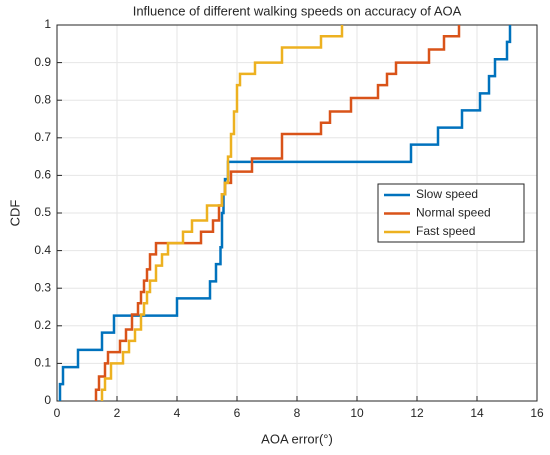 The height and width of the screenshot is (455, 550). I want to click on y-tick-label: 0.2, so click(42, 325).